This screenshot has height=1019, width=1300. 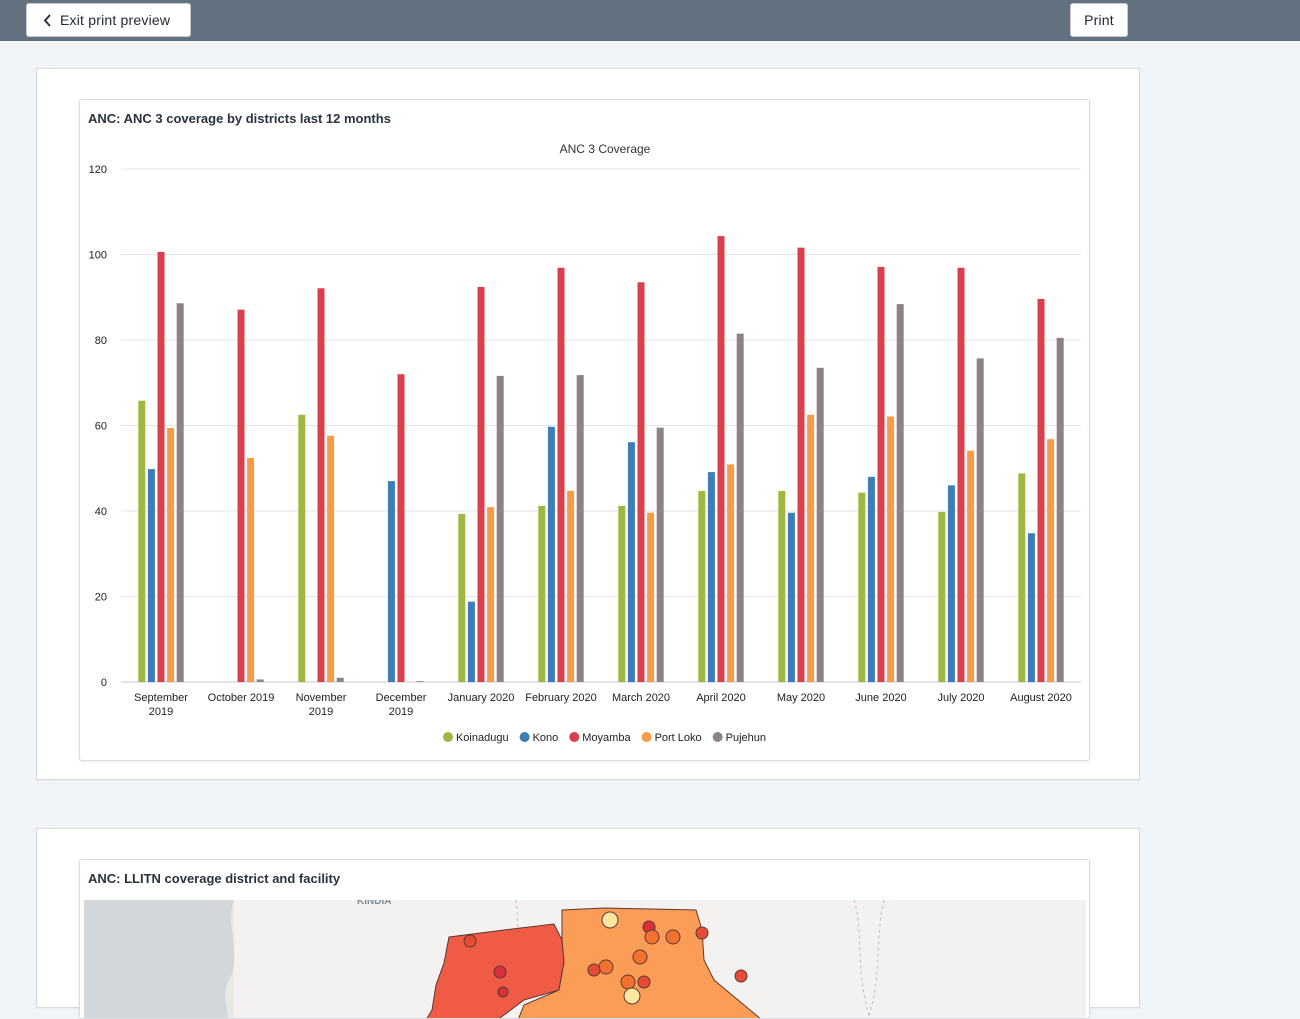 What do you see at coordinates (321, 698) in the screenshot?
I see `x-tick-label-line: November` at bounding box center [321, 698].